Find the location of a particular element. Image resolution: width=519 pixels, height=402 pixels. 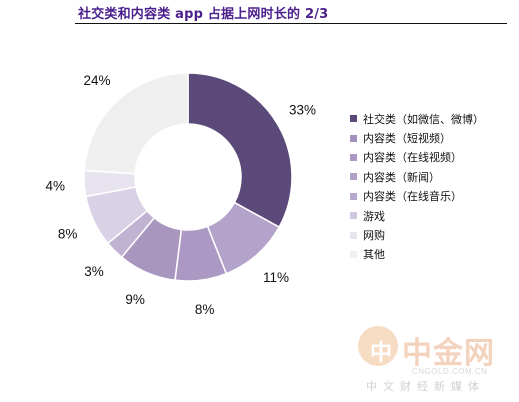

legend-label: 内容类（在线视频） is located at coordinates (412, 158).